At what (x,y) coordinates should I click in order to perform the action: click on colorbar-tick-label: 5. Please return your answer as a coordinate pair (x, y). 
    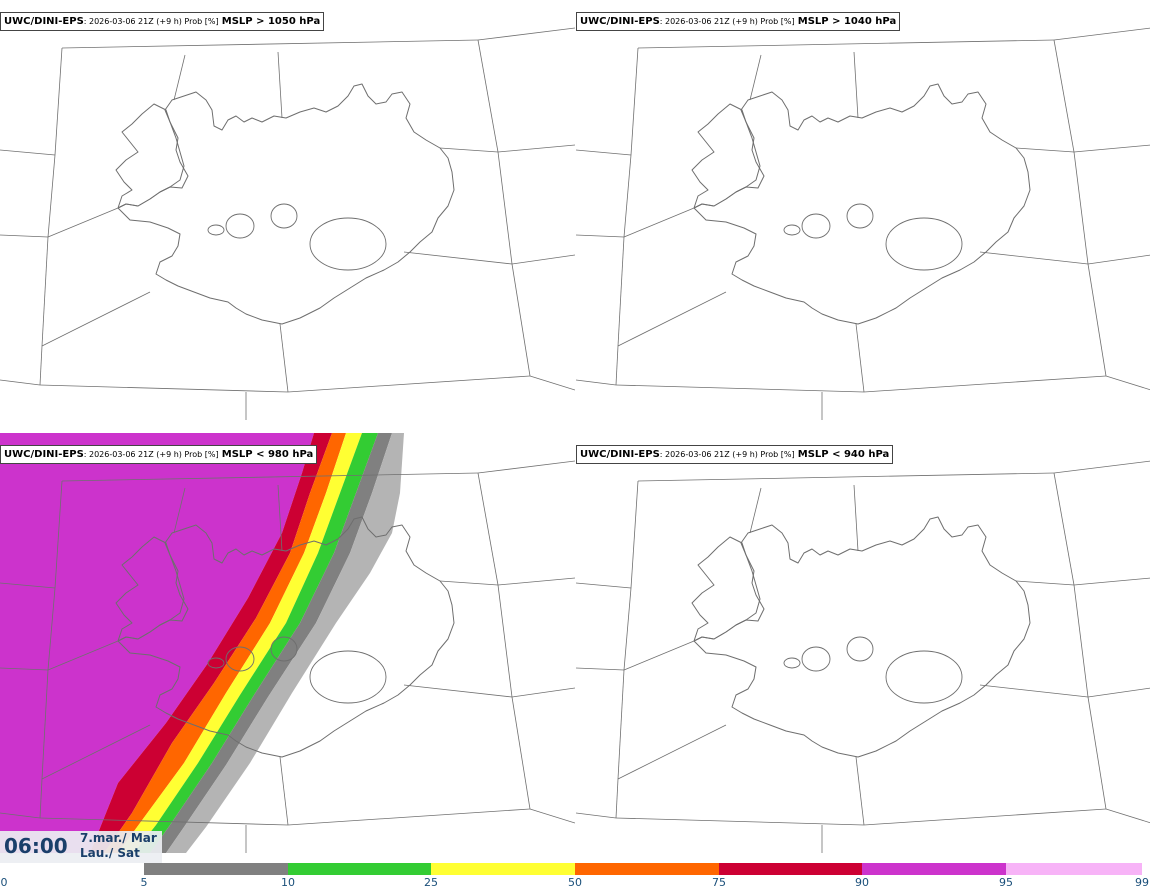
    Looking at the image, I should click on (144, 882).